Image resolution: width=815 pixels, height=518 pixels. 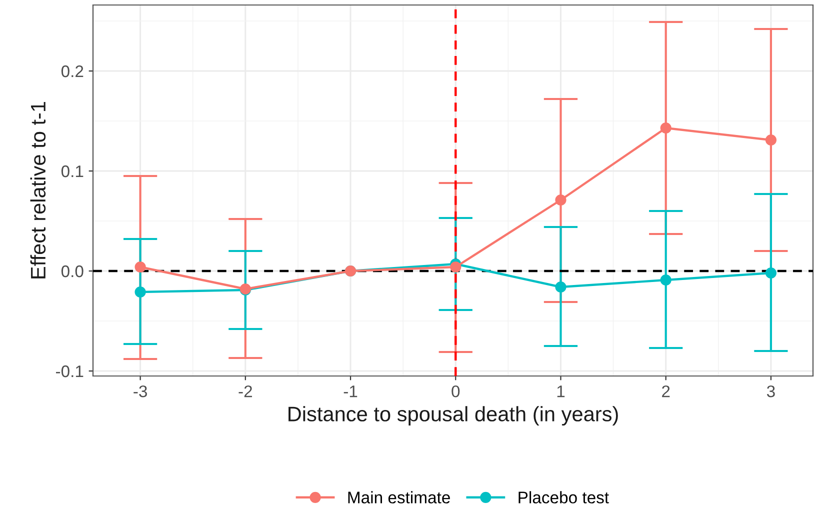 I want to click on x-tick-label: -1, so click(x=351, y=392).